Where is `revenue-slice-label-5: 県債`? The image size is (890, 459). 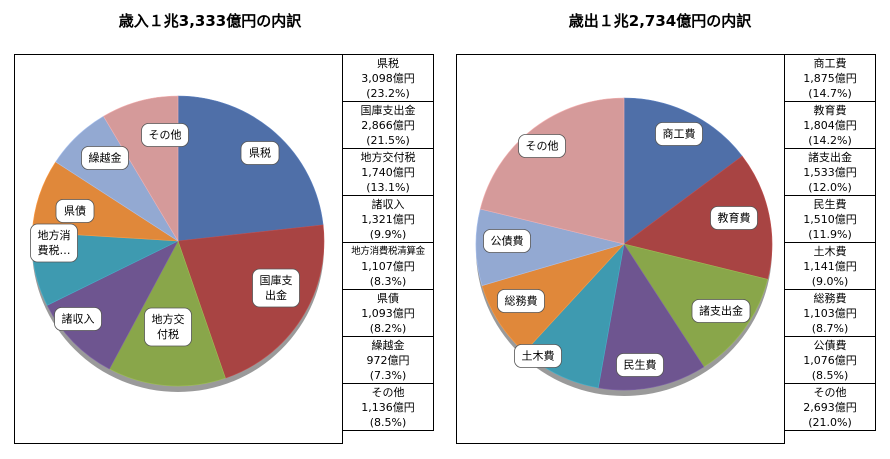
revenue-slice-label-5: 県債 is located at coordinates (75, 211).